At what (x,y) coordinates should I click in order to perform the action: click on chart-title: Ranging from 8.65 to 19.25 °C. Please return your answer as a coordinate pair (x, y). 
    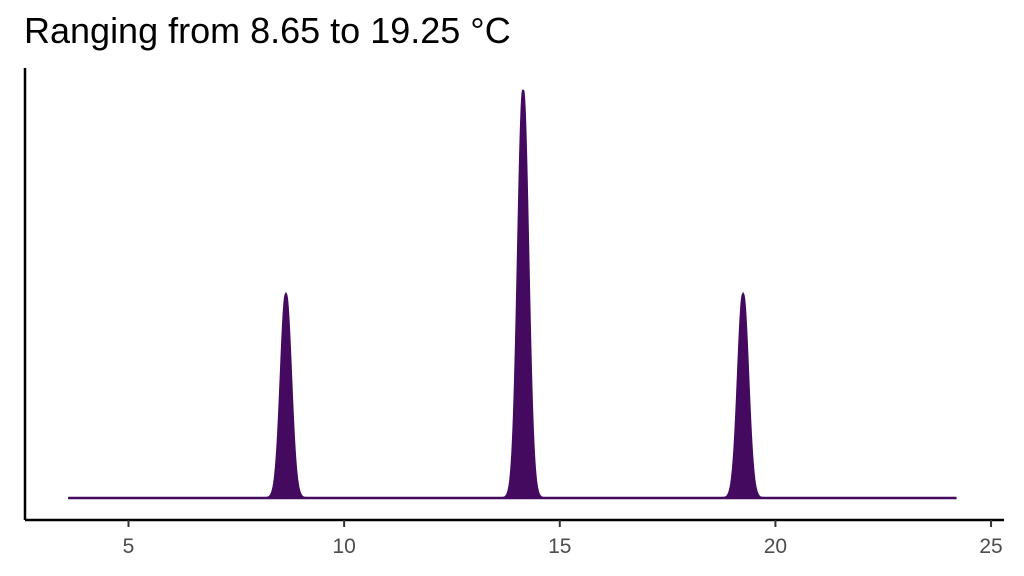
    Looking at the image, I should click on (267, 30).